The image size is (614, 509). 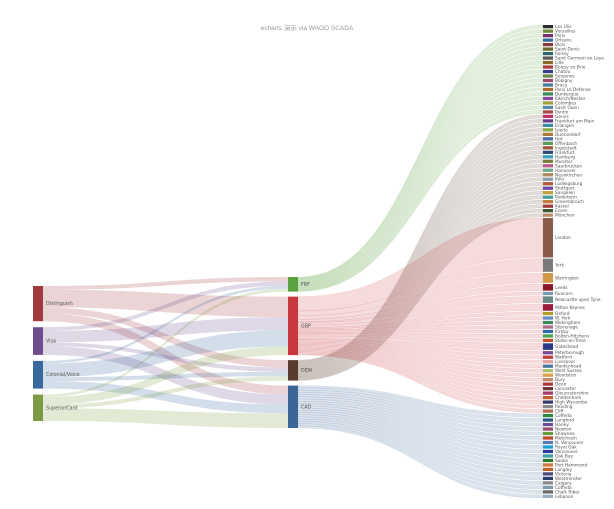 I want to click on node-gbp-liverpool, so click(x=548, y=362).